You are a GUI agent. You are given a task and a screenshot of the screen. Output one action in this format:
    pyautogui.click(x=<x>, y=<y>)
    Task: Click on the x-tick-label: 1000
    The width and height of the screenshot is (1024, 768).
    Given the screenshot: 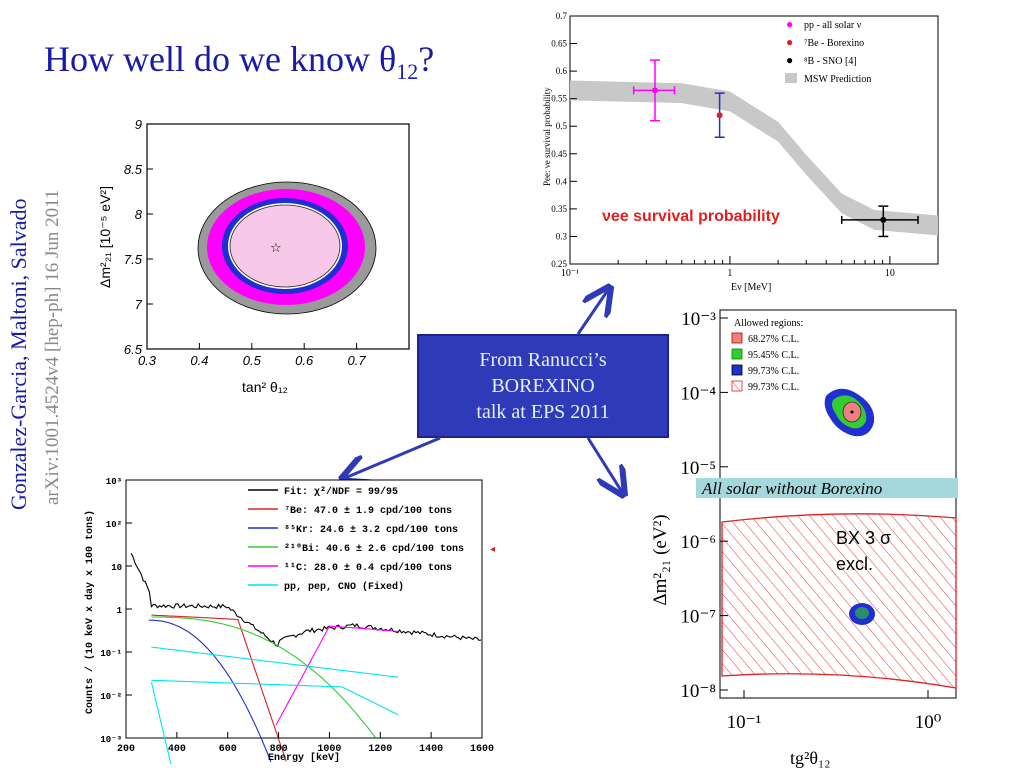 What is the action you would take?
    pyautogui.click(x=329, y=749)
    